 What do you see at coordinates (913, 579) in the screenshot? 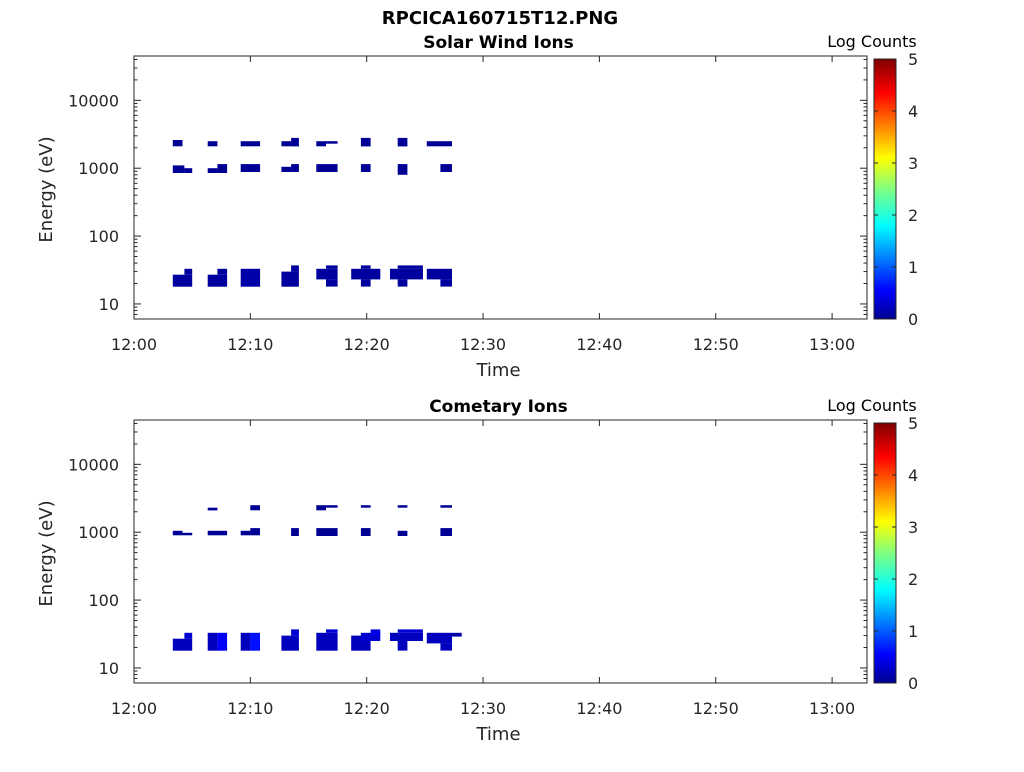
I see `colorbar-tick-label: 2` at bounding box center [913, 579].